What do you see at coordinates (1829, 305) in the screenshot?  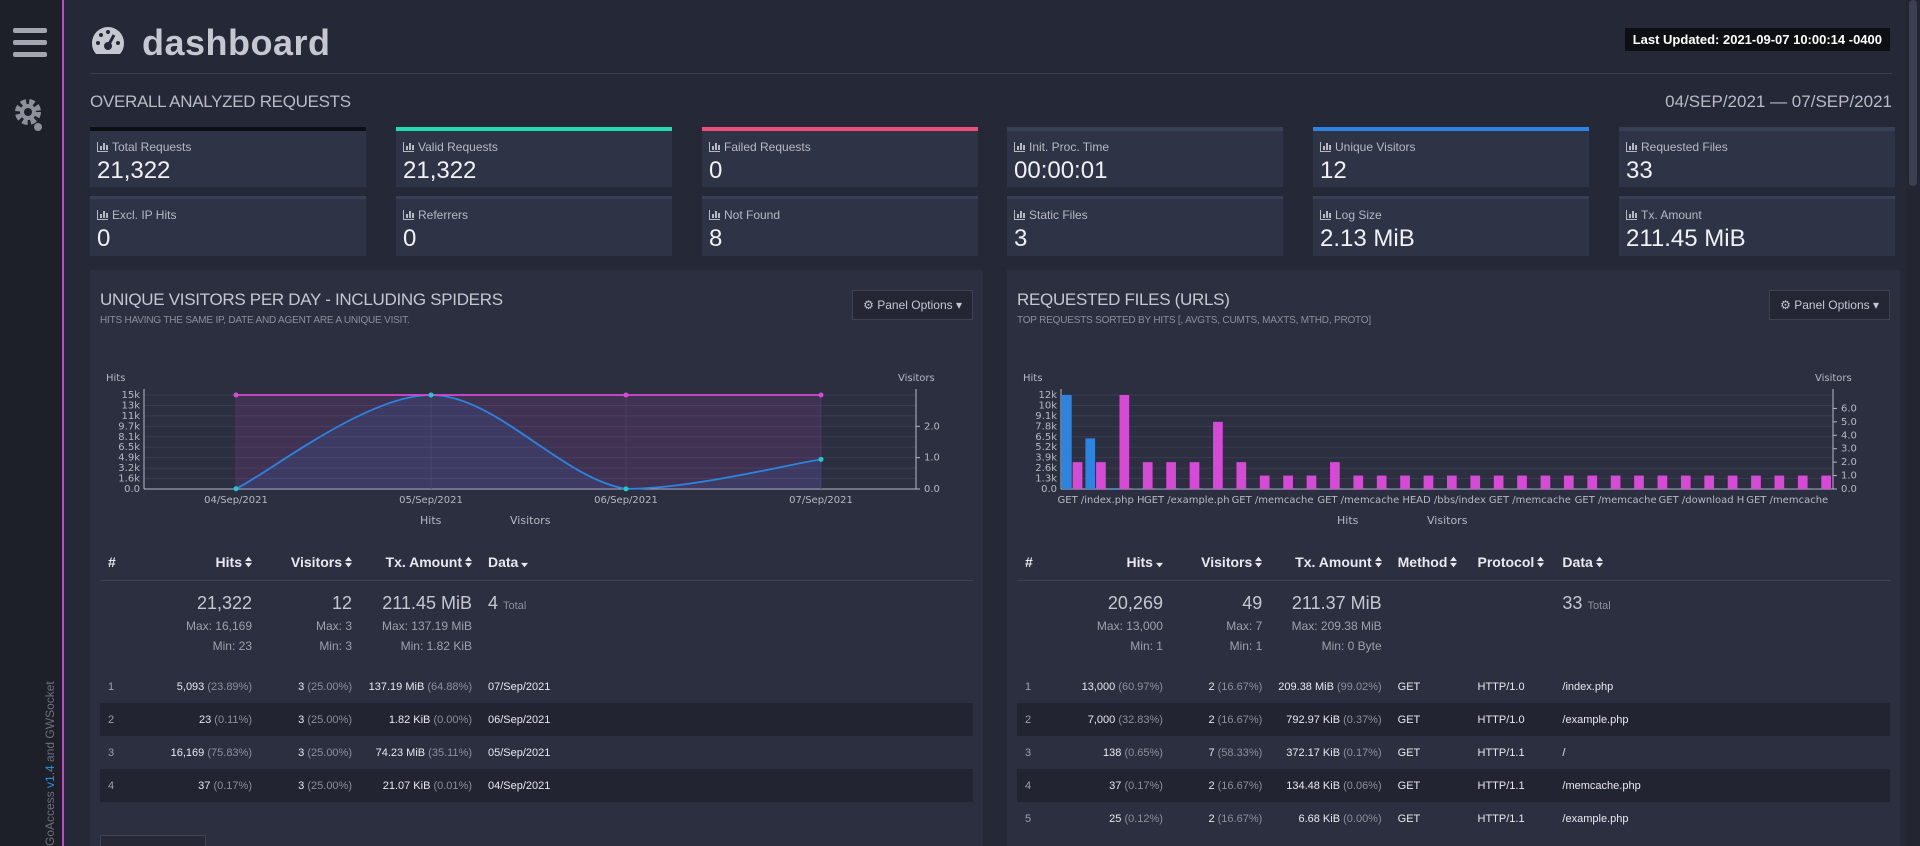 I see `files-panel-options-button: ⚙ Panel Options ▾` at bounding box center [1829, 305].